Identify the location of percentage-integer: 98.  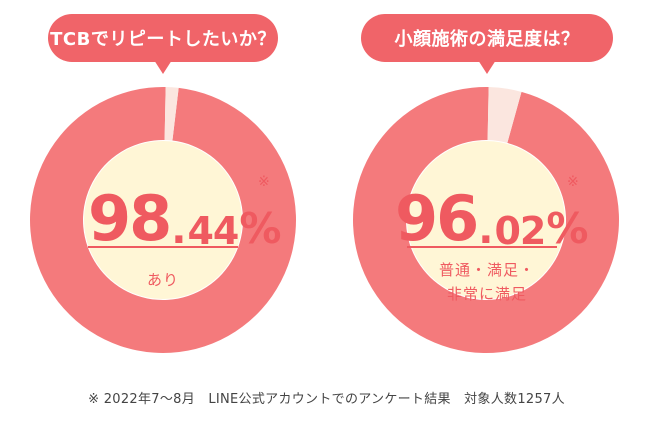
(130, 218).